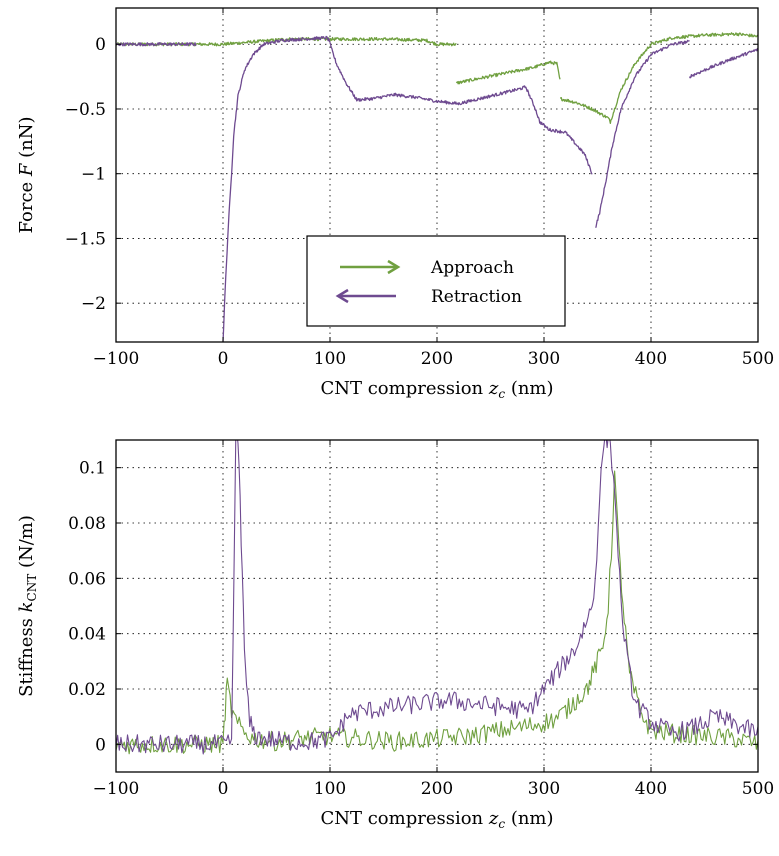  What do you see at coordinates (428, 297) in the screenshot?
I see `legend-item-retraction: Retraction` at bounding box center [428, 297].